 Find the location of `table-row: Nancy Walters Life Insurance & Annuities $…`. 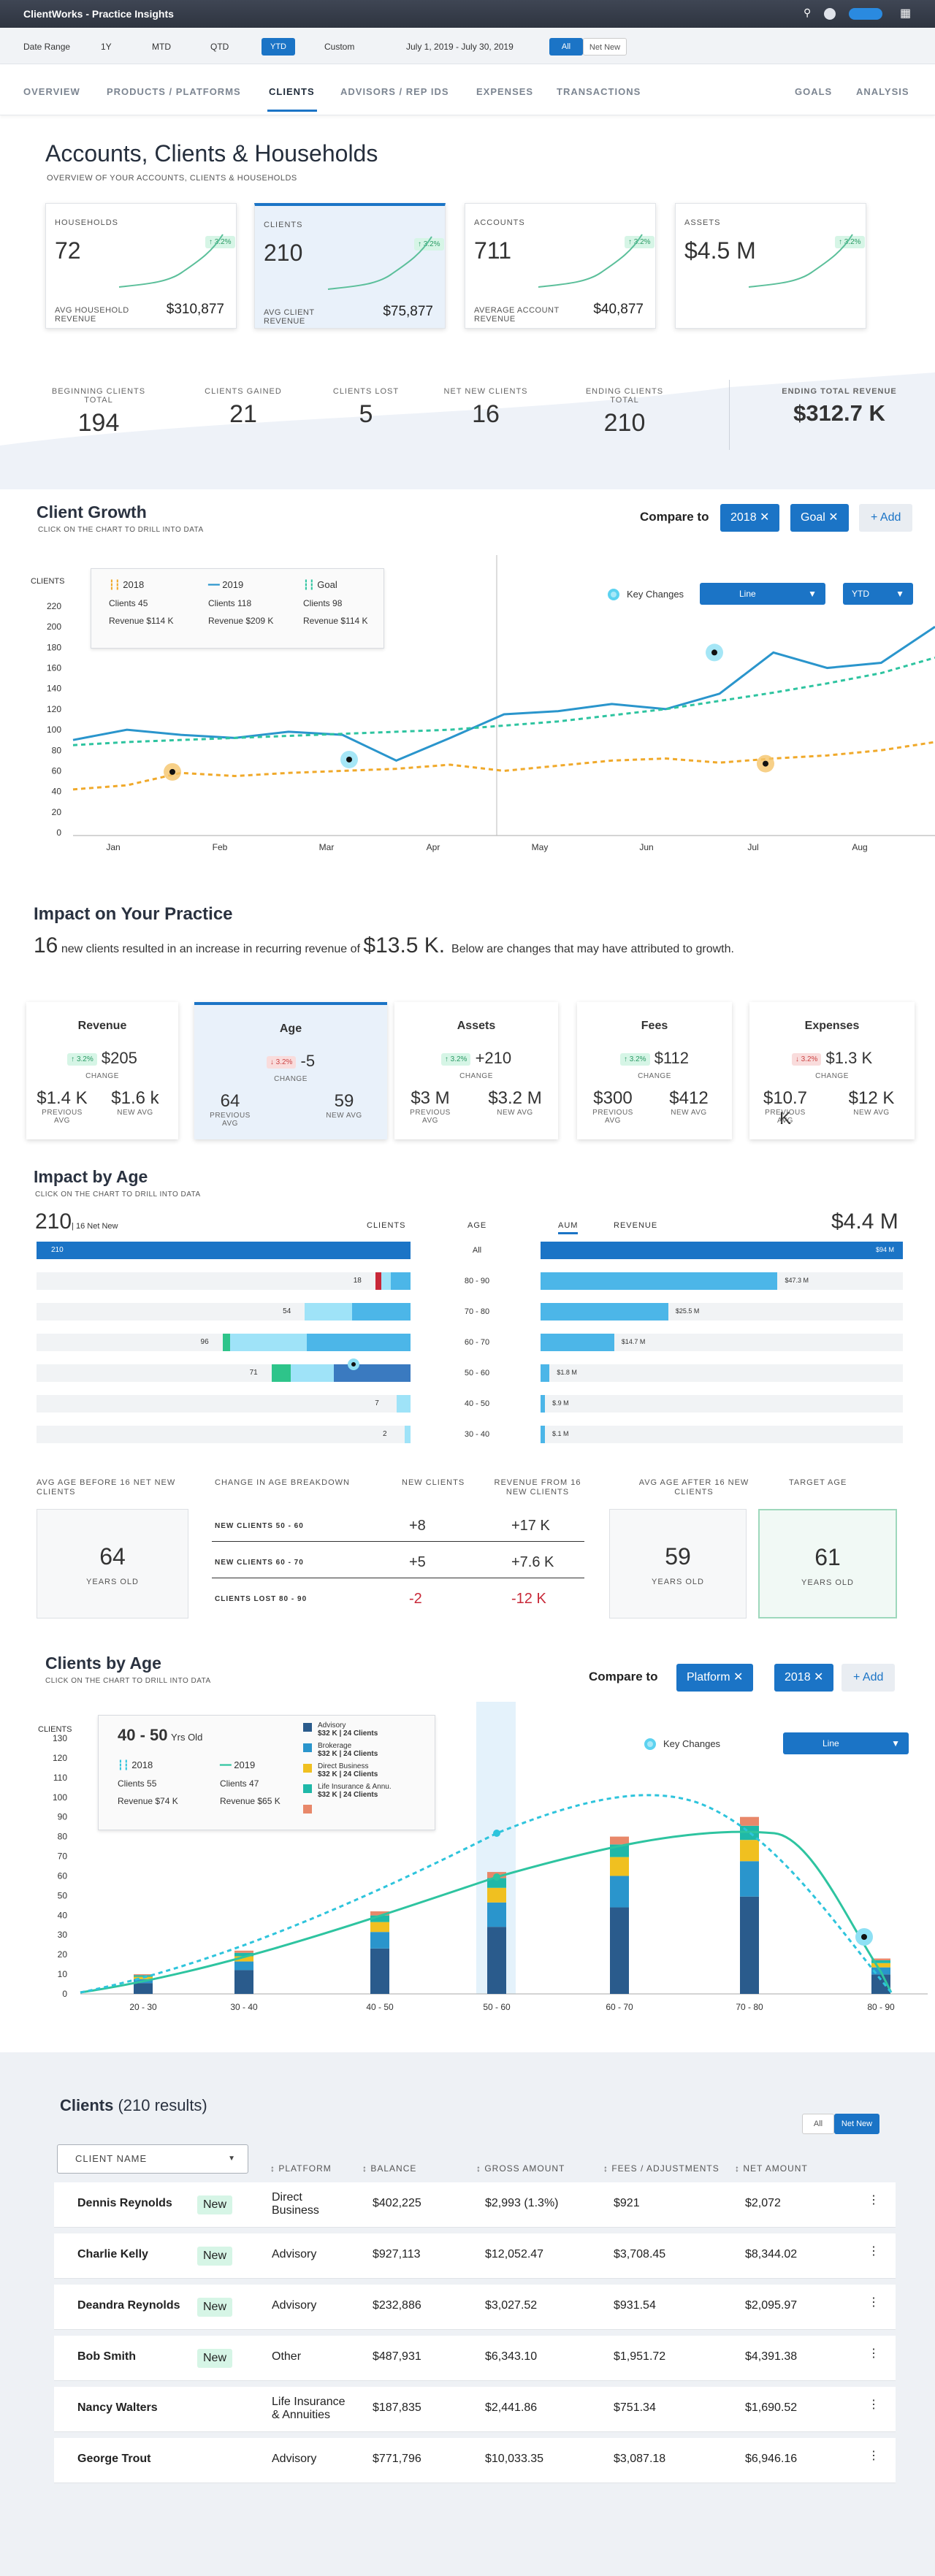

table-row: Nancy Walters Life Insurance & Annuities $… is located at coordinates (475, 2409).